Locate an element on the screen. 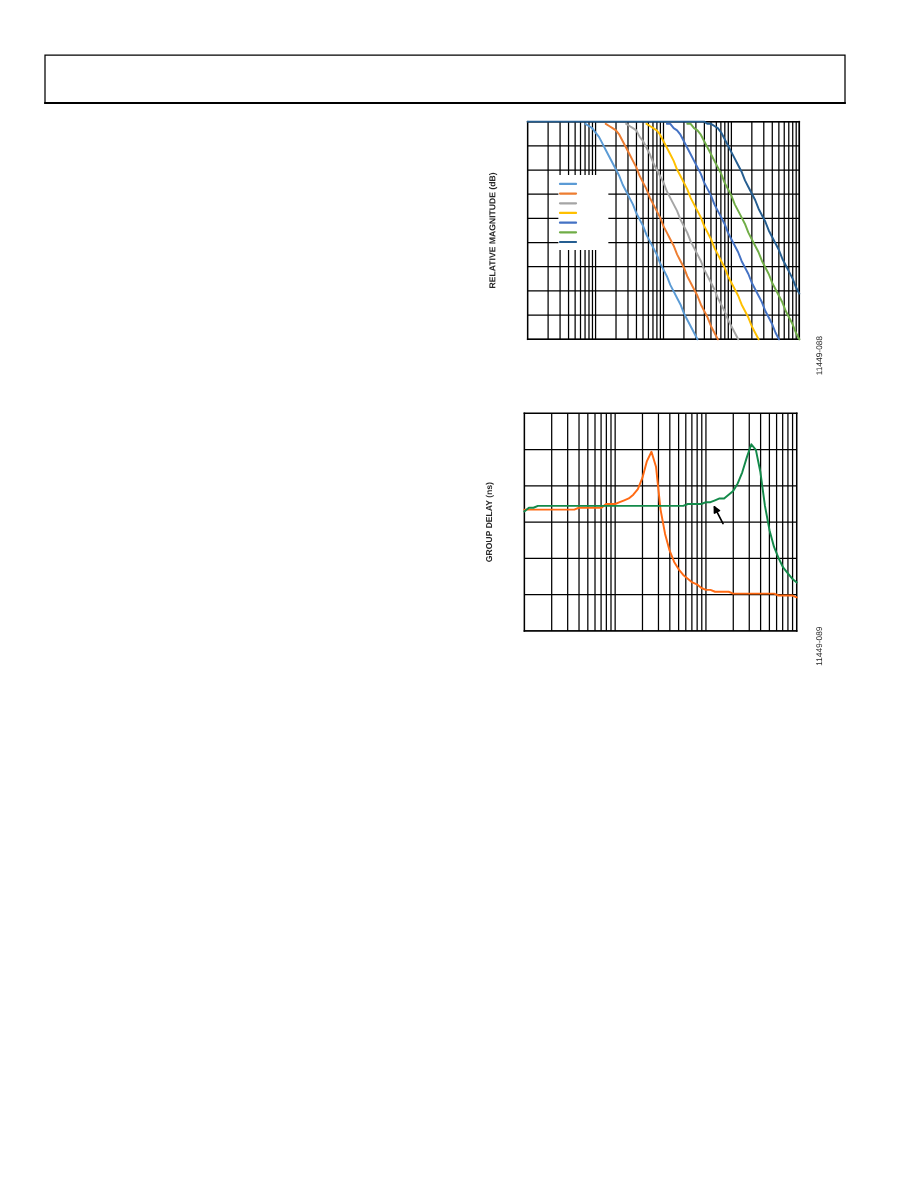  text: 11449-089 is located at coordinates (819, 646).